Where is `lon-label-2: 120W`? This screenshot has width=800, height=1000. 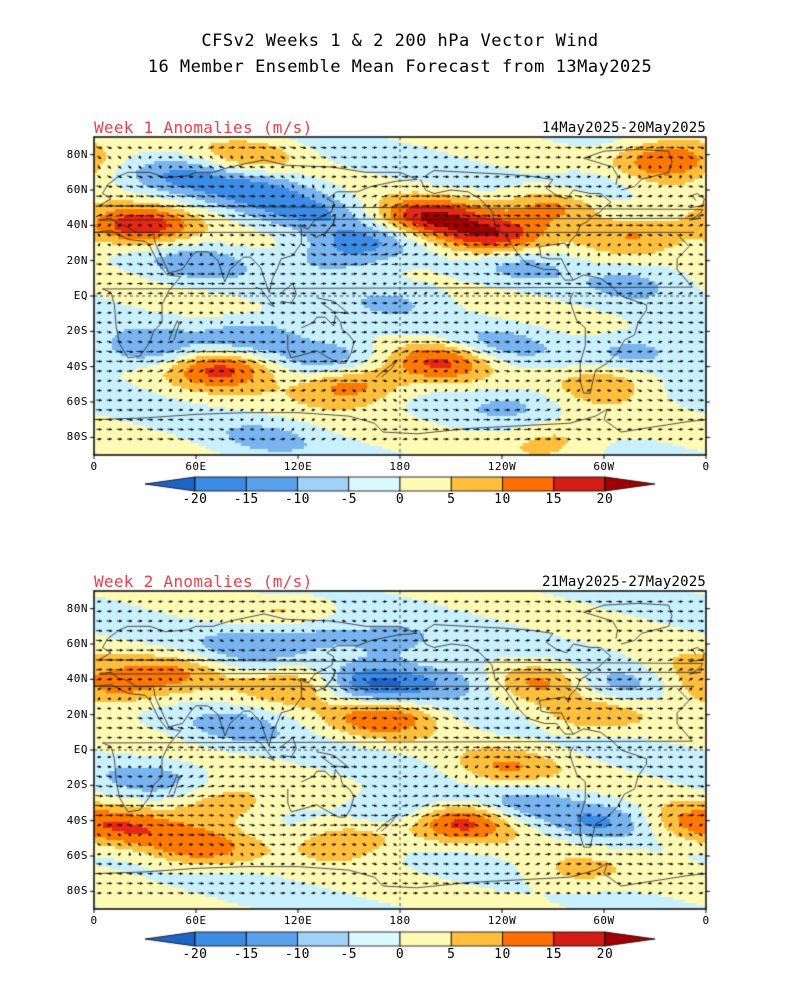 lon-label-2: 120W is located at coordinates (502, 920).